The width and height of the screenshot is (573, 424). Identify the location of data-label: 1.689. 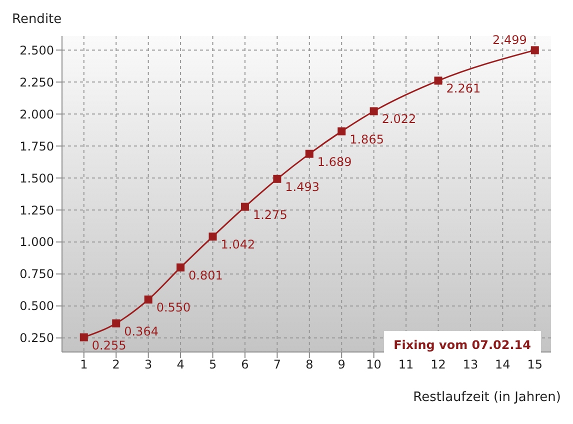
(334, 161).